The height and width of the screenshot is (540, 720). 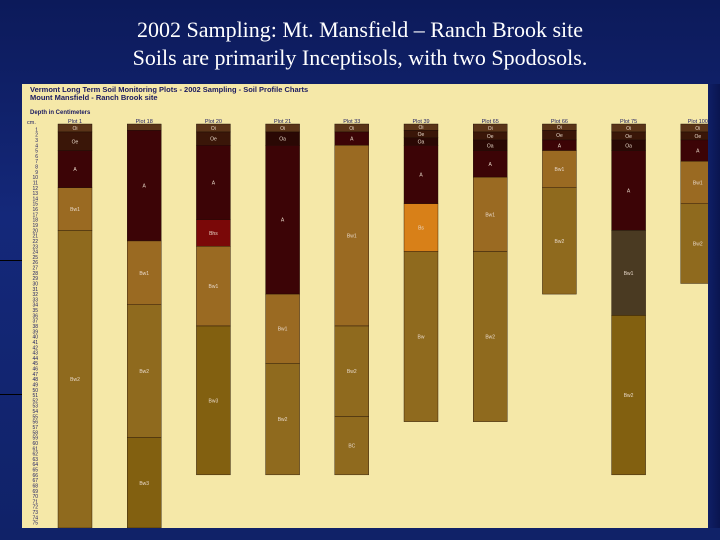 I want to click on y-tick-label: 12, so click(x=35, y=189).